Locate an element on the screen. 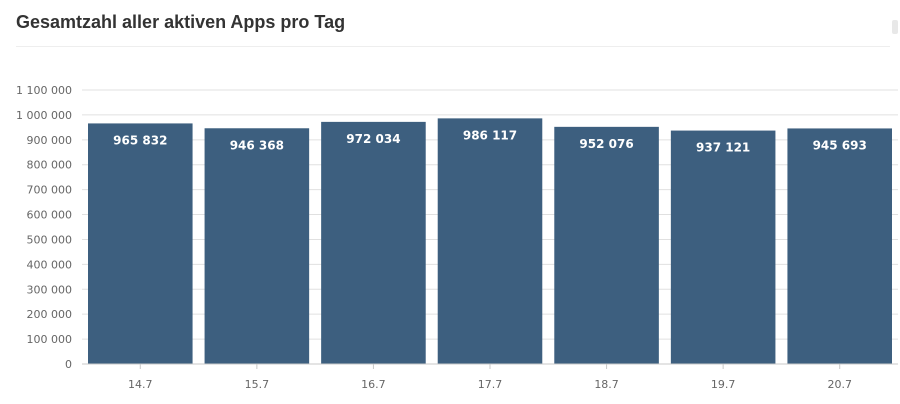  y-tick-label: 1 000 000 is located at coordinates (44, 115).